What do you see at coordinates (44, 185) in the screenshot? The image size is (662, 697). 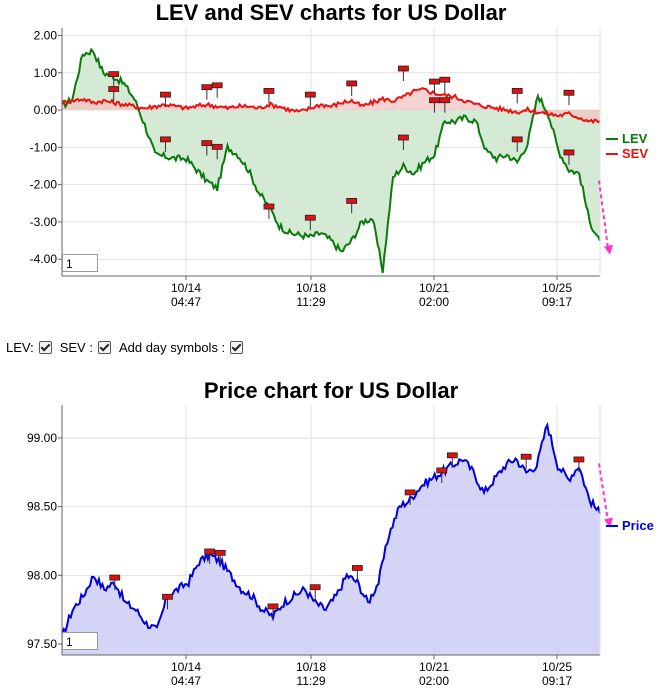 I see `y-tick-label: -2.00` at bounding box center [44, 185].